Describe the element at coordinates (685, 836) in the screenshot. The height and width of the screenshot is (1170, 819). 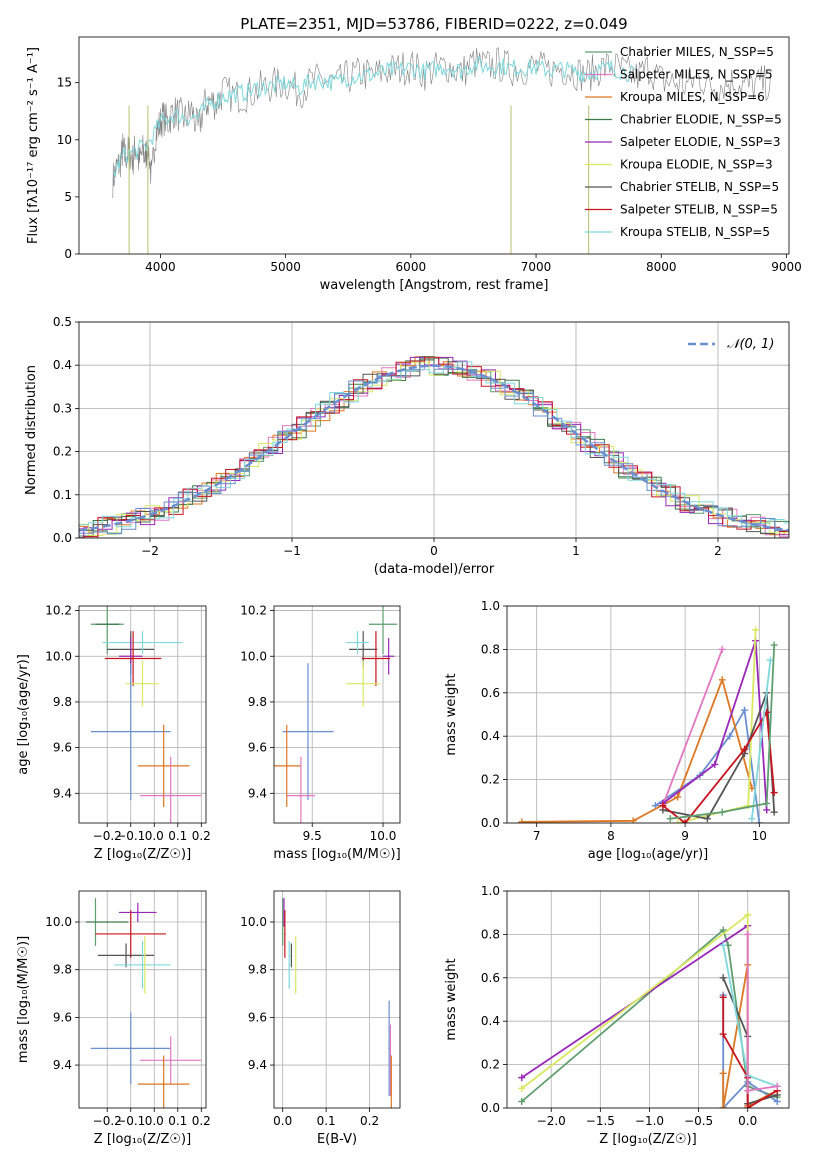
I see `x-tick-label: 9` at that location.